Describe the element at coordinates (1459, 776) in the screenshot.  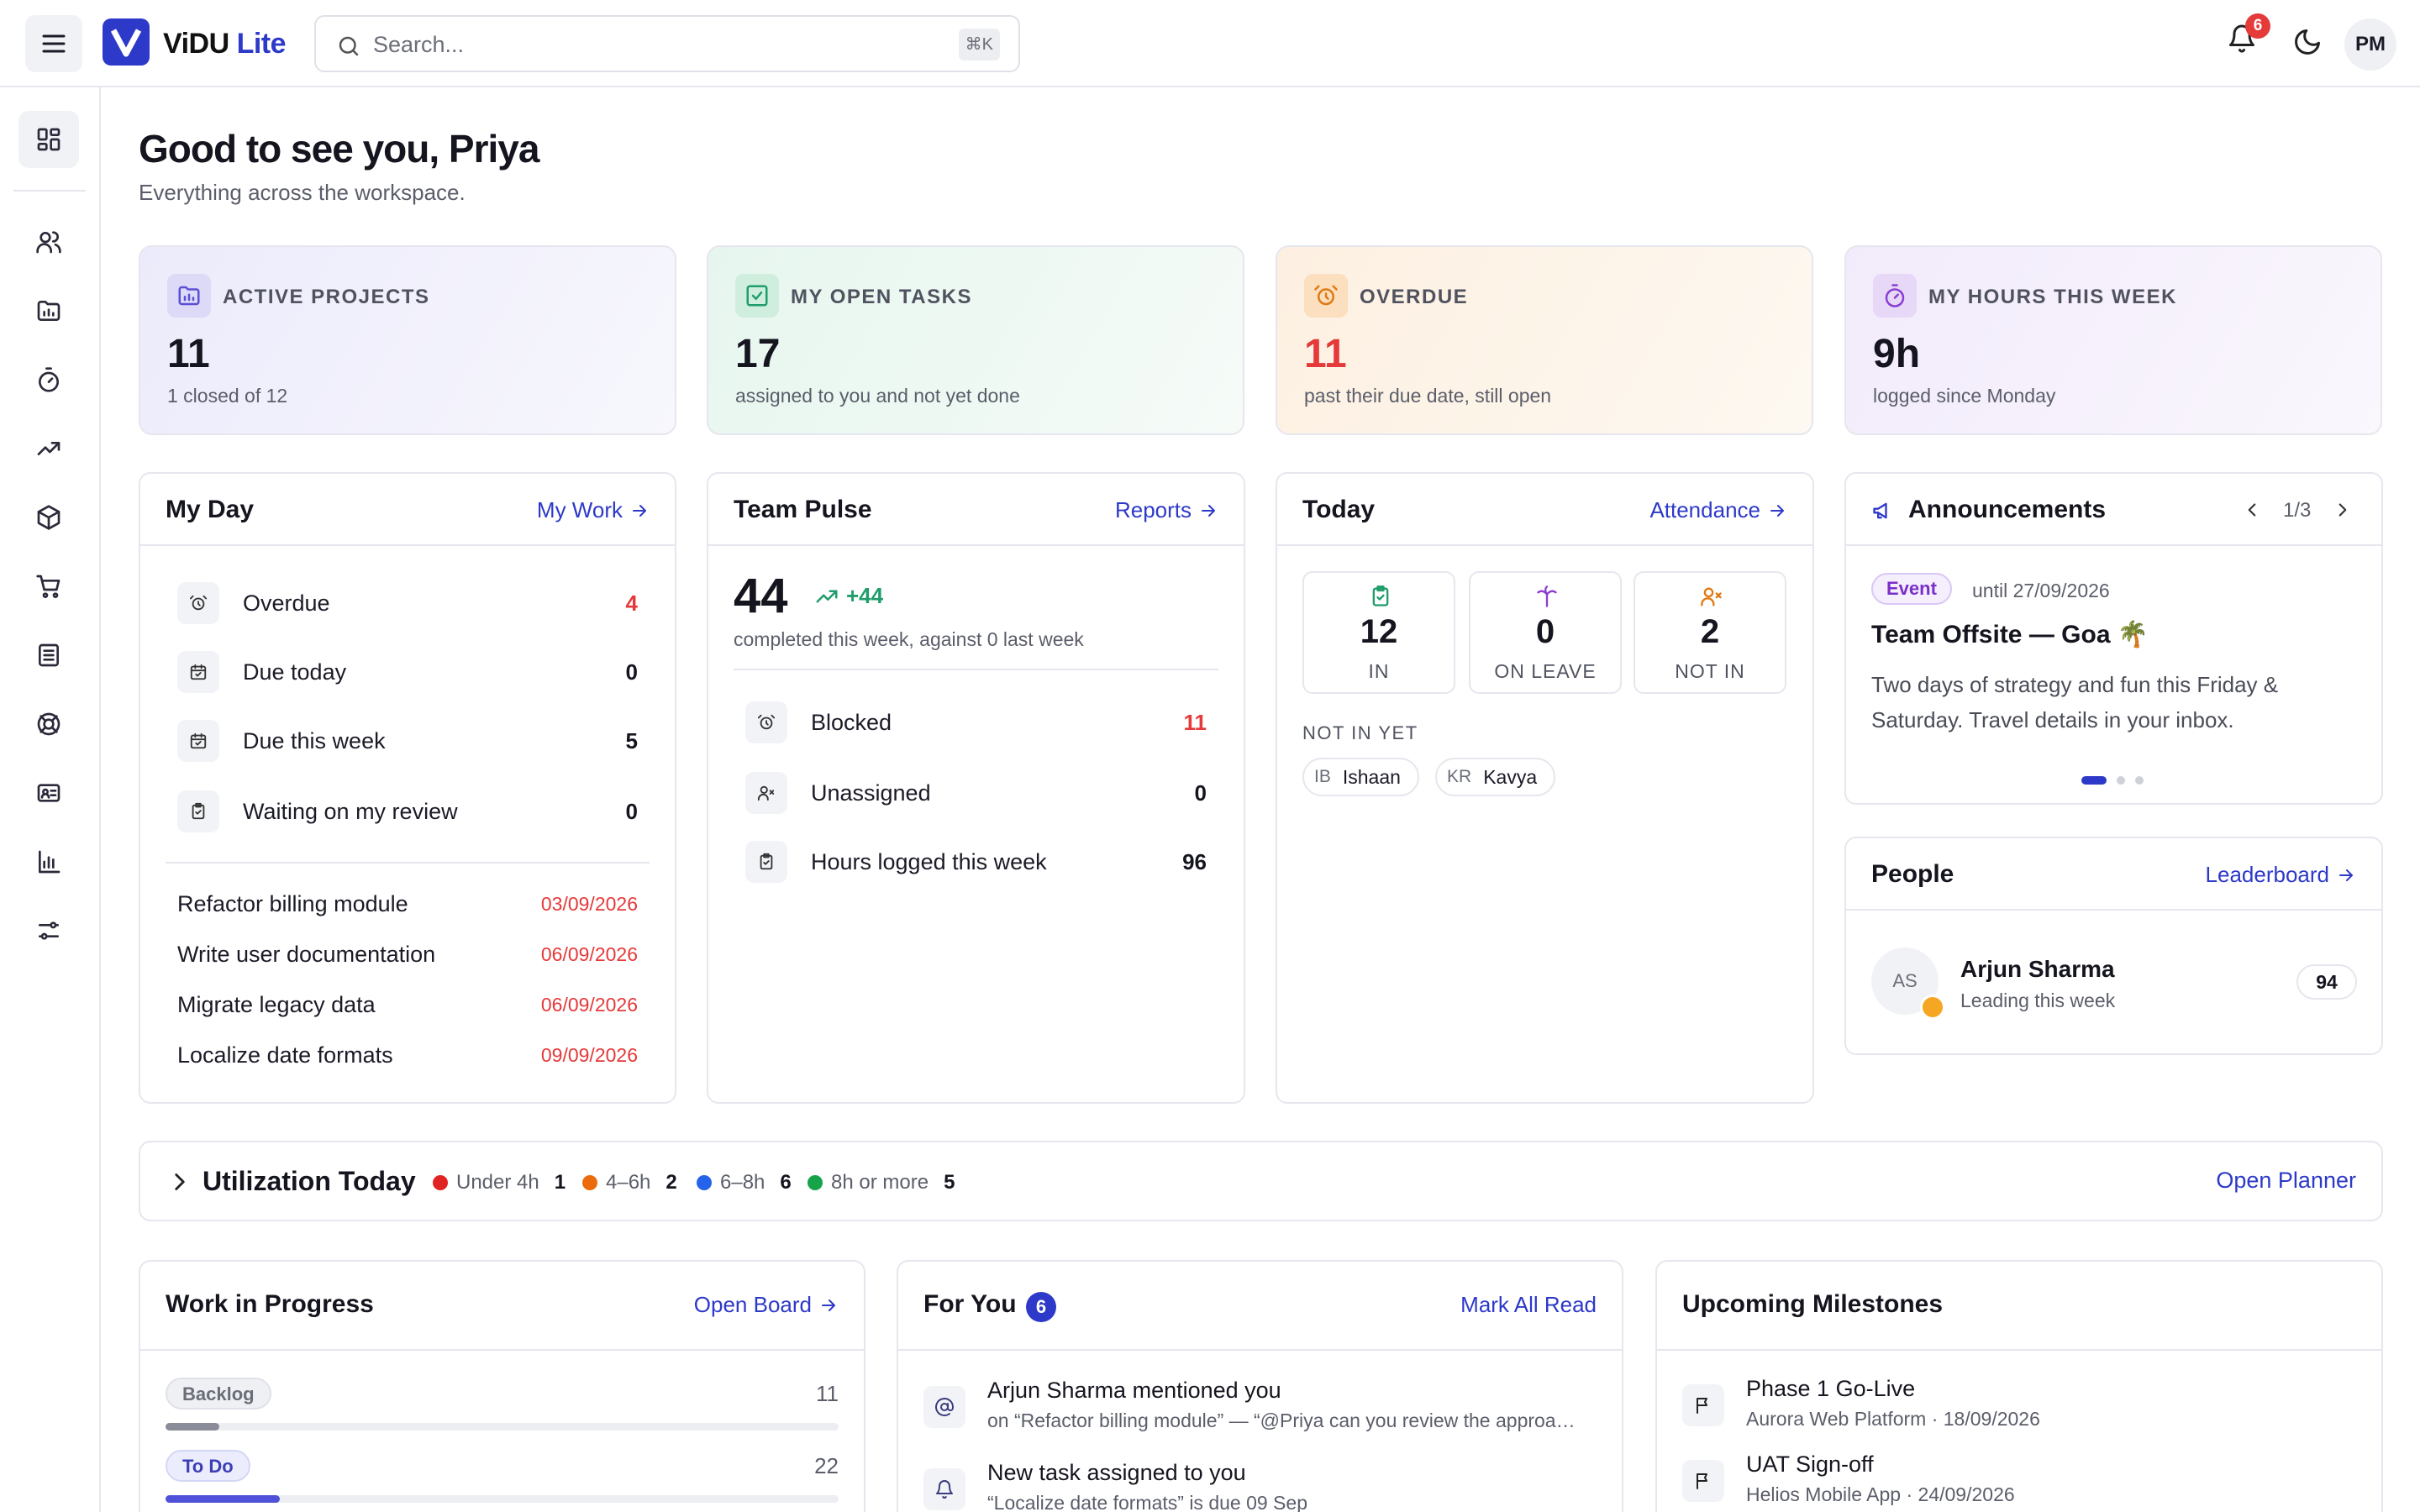
I see `person-initials: KR` at that location.